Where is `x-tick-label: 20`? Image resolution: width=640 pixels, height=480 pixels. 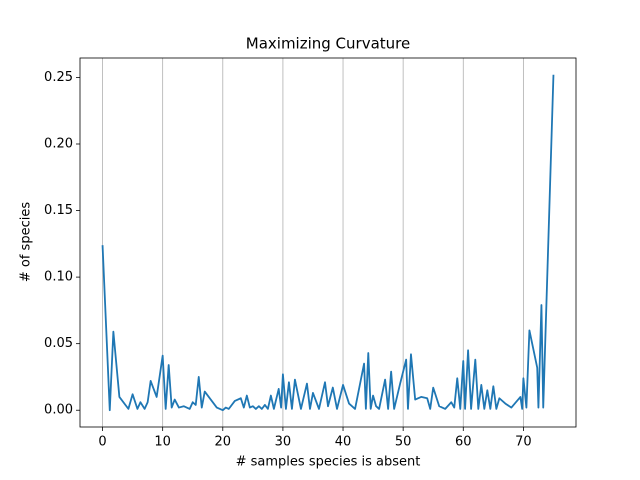
x-tick-label: 20 is located at coordinates (223, 442).